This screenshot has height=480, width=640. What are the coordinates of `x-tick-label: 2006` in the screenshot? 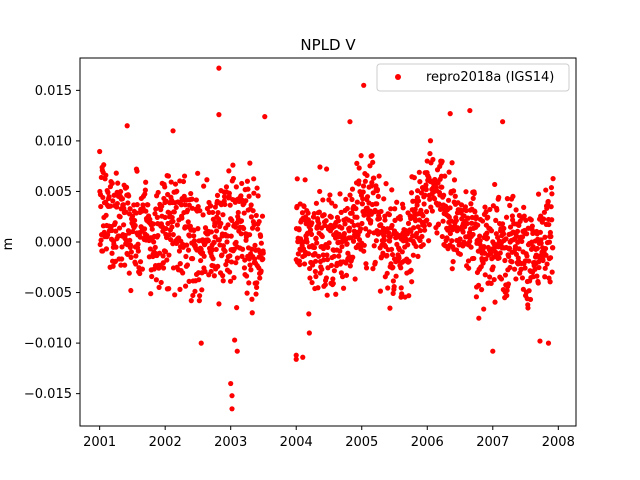 It's located at (427, 442).